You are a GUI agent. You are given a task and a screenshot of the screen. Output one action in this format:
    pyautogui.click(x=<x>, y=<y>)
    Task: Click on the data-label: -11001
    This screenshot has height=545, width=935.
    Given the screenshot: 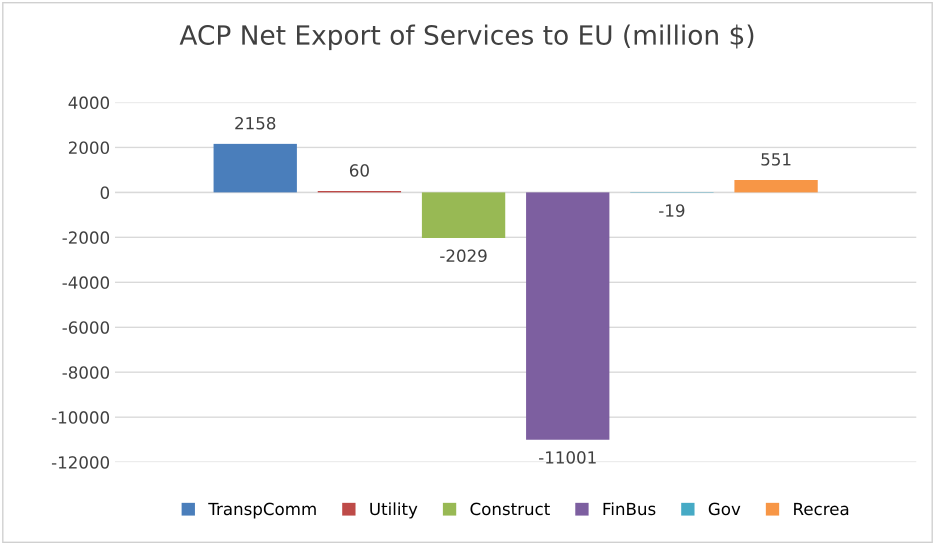 What is the action you would take?
    pyautogui.click(x=567, y=457)
    